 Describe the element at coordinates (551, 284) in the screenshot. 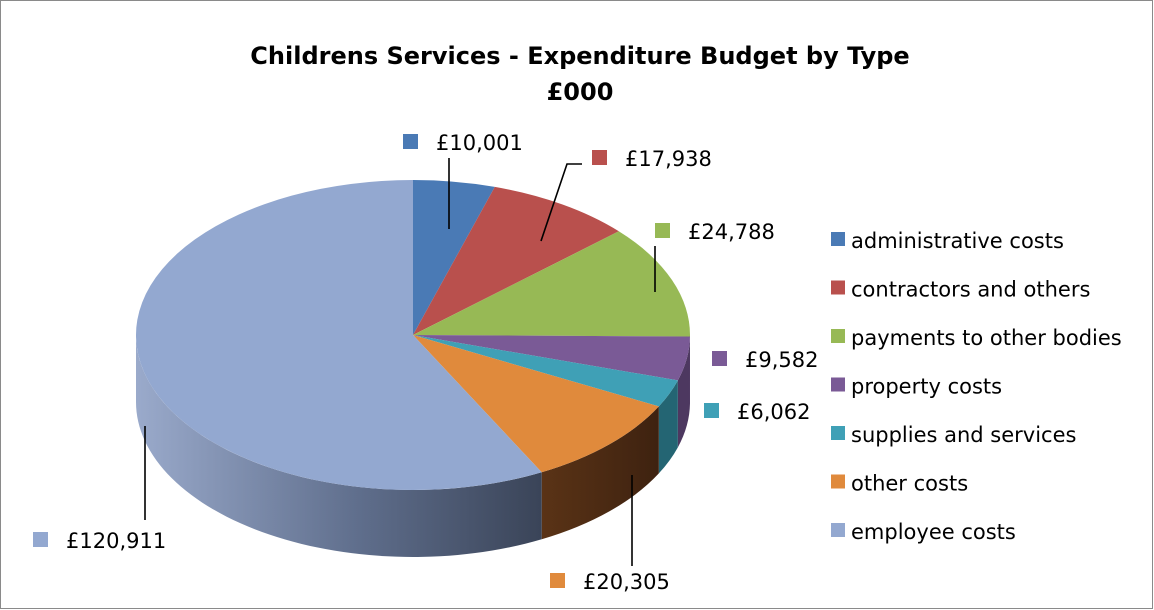

I see `pie-slice-payments-to-other-bodies` at that location.